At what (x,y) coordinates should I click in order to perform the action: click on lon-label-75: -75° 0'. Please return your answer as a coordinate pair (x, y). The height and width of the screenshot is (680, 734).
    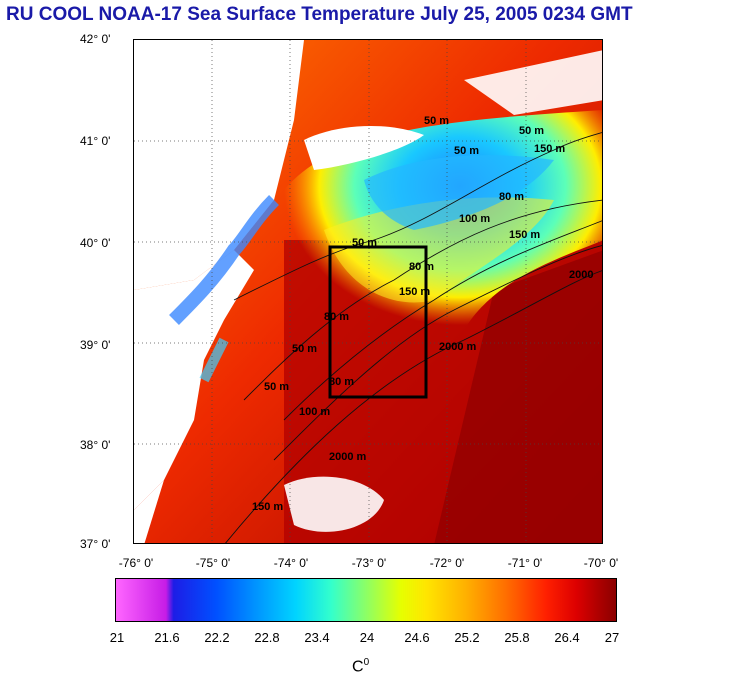
    Looking at the image, I should click on (213, 563).